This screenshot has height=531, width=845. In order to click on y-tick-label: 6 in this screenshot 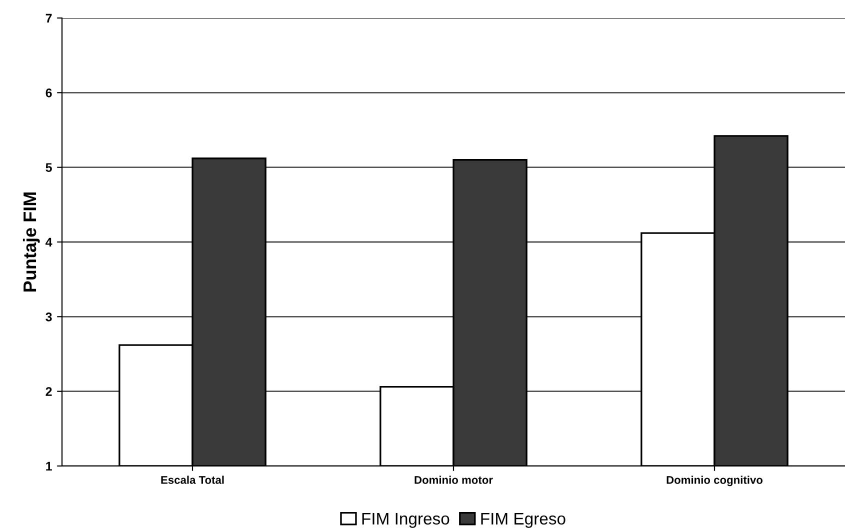, I will do `click(49, 93)`.